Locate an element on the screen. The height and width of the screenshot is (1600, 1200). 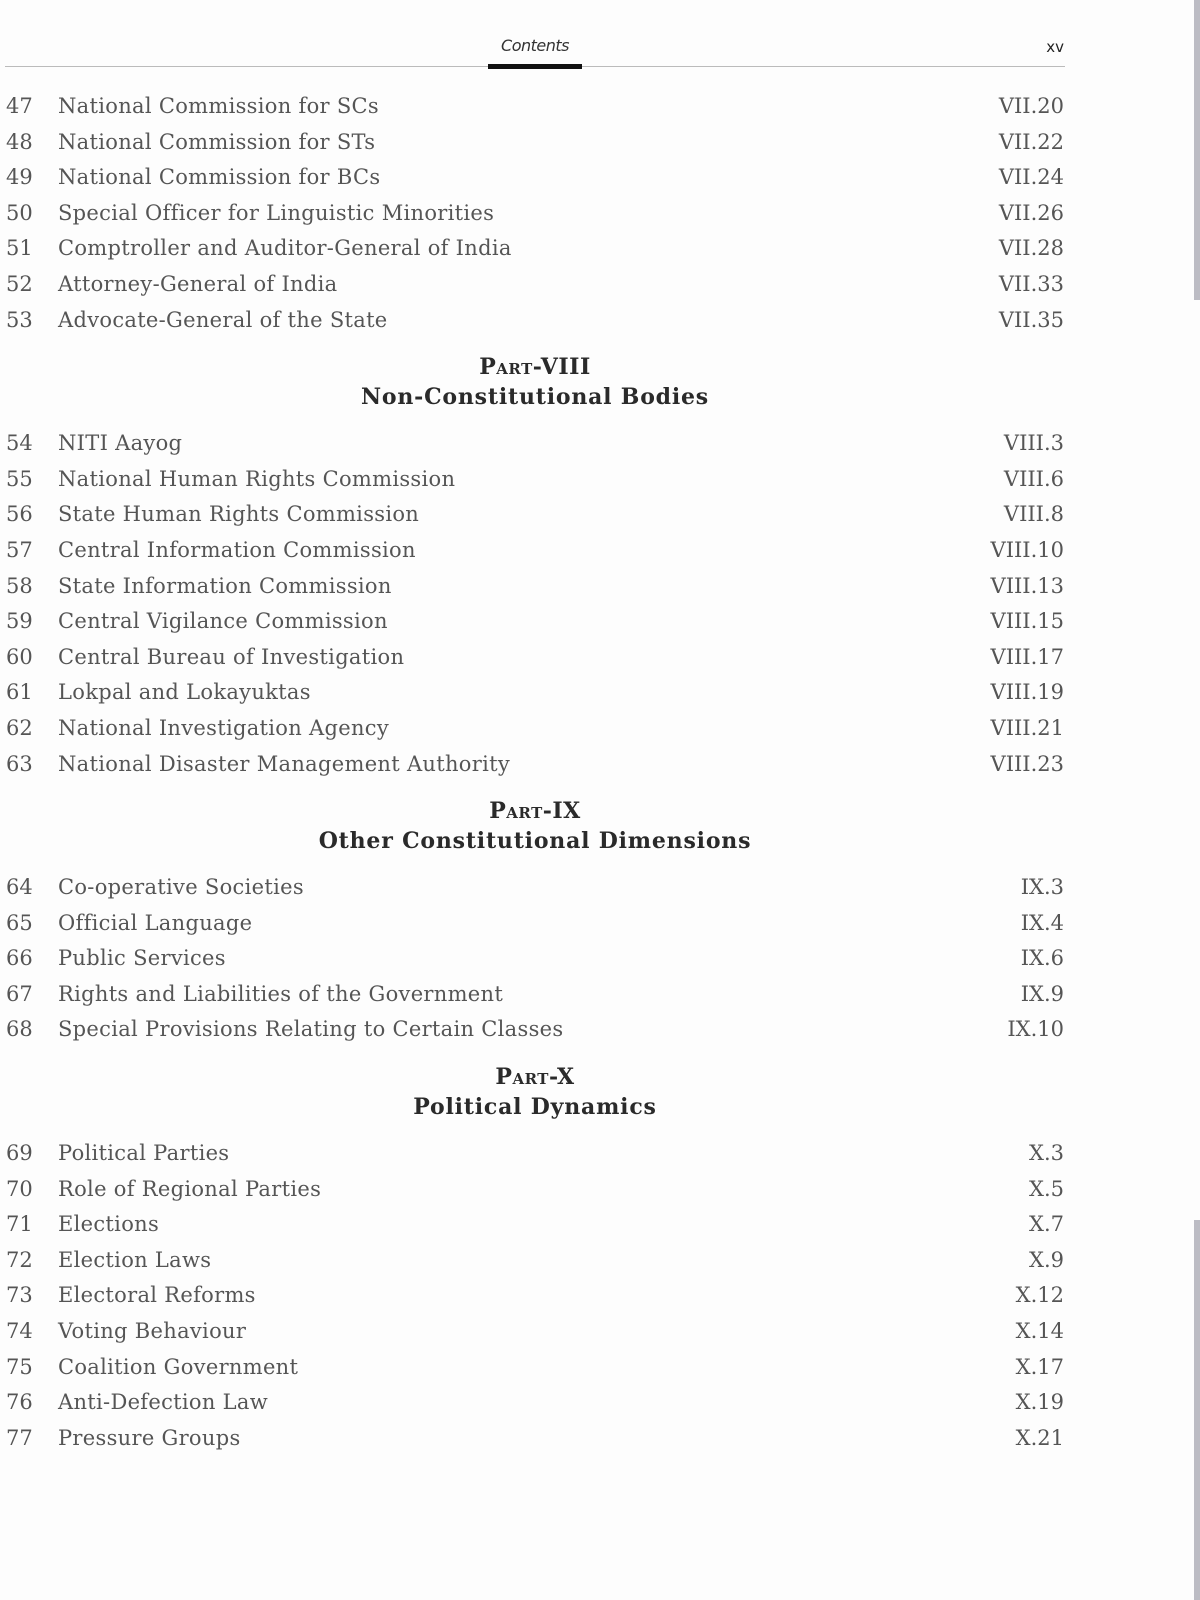
chapter-page: IX.10 is located at coordinates (1035, 1029).